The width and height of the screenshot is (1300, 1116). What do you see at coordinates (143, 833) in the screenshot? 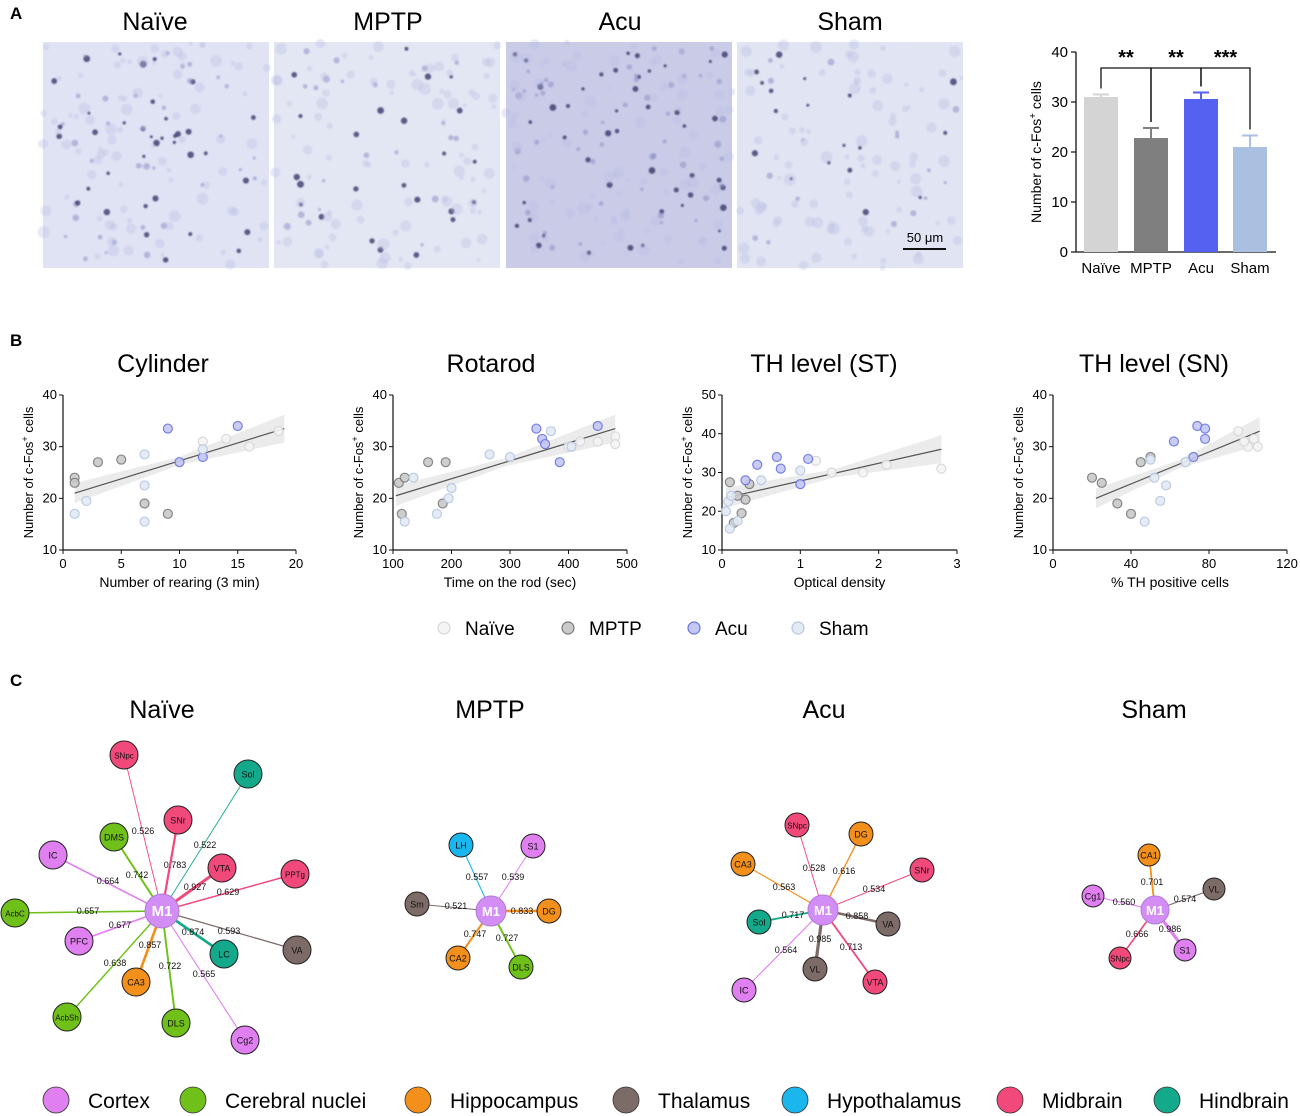
I see `edge-snpc` at bounding box center [143, 833].